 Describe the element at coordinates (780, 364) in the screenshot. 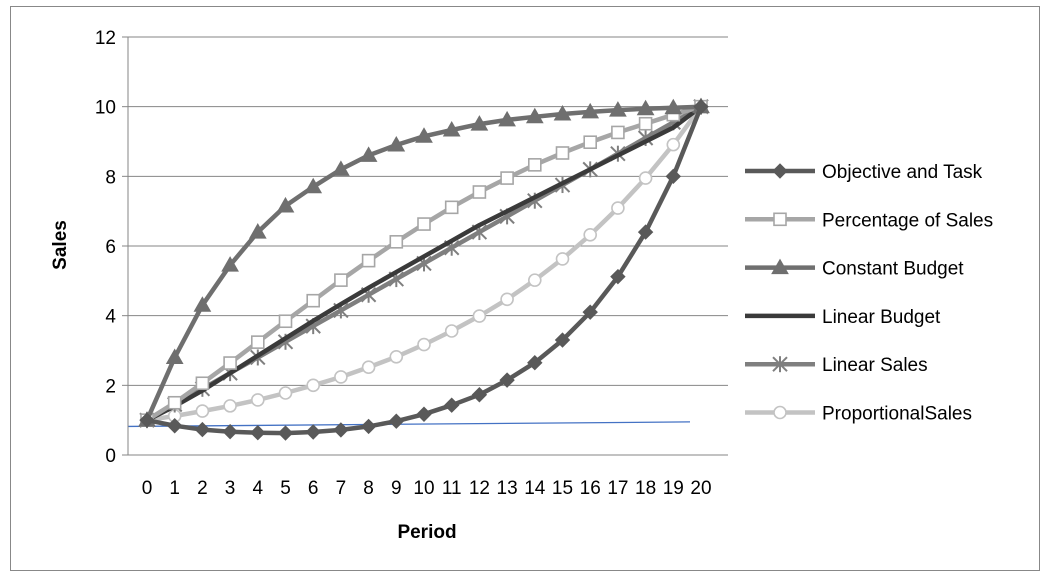

I see `data-point-star` at that location.